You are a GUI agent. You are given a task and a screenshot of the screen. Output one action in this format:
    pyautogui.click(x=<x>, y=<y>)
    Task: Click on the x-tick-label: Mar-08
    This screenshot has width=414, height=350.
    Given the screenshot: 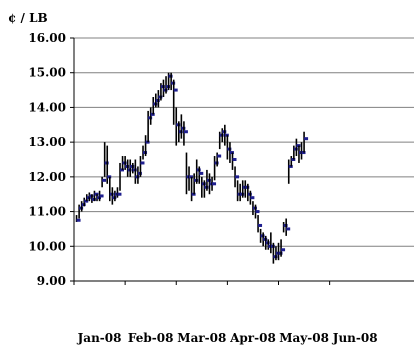 What is the action you would take?
    pyautogui.click(x=201, y=338)
    